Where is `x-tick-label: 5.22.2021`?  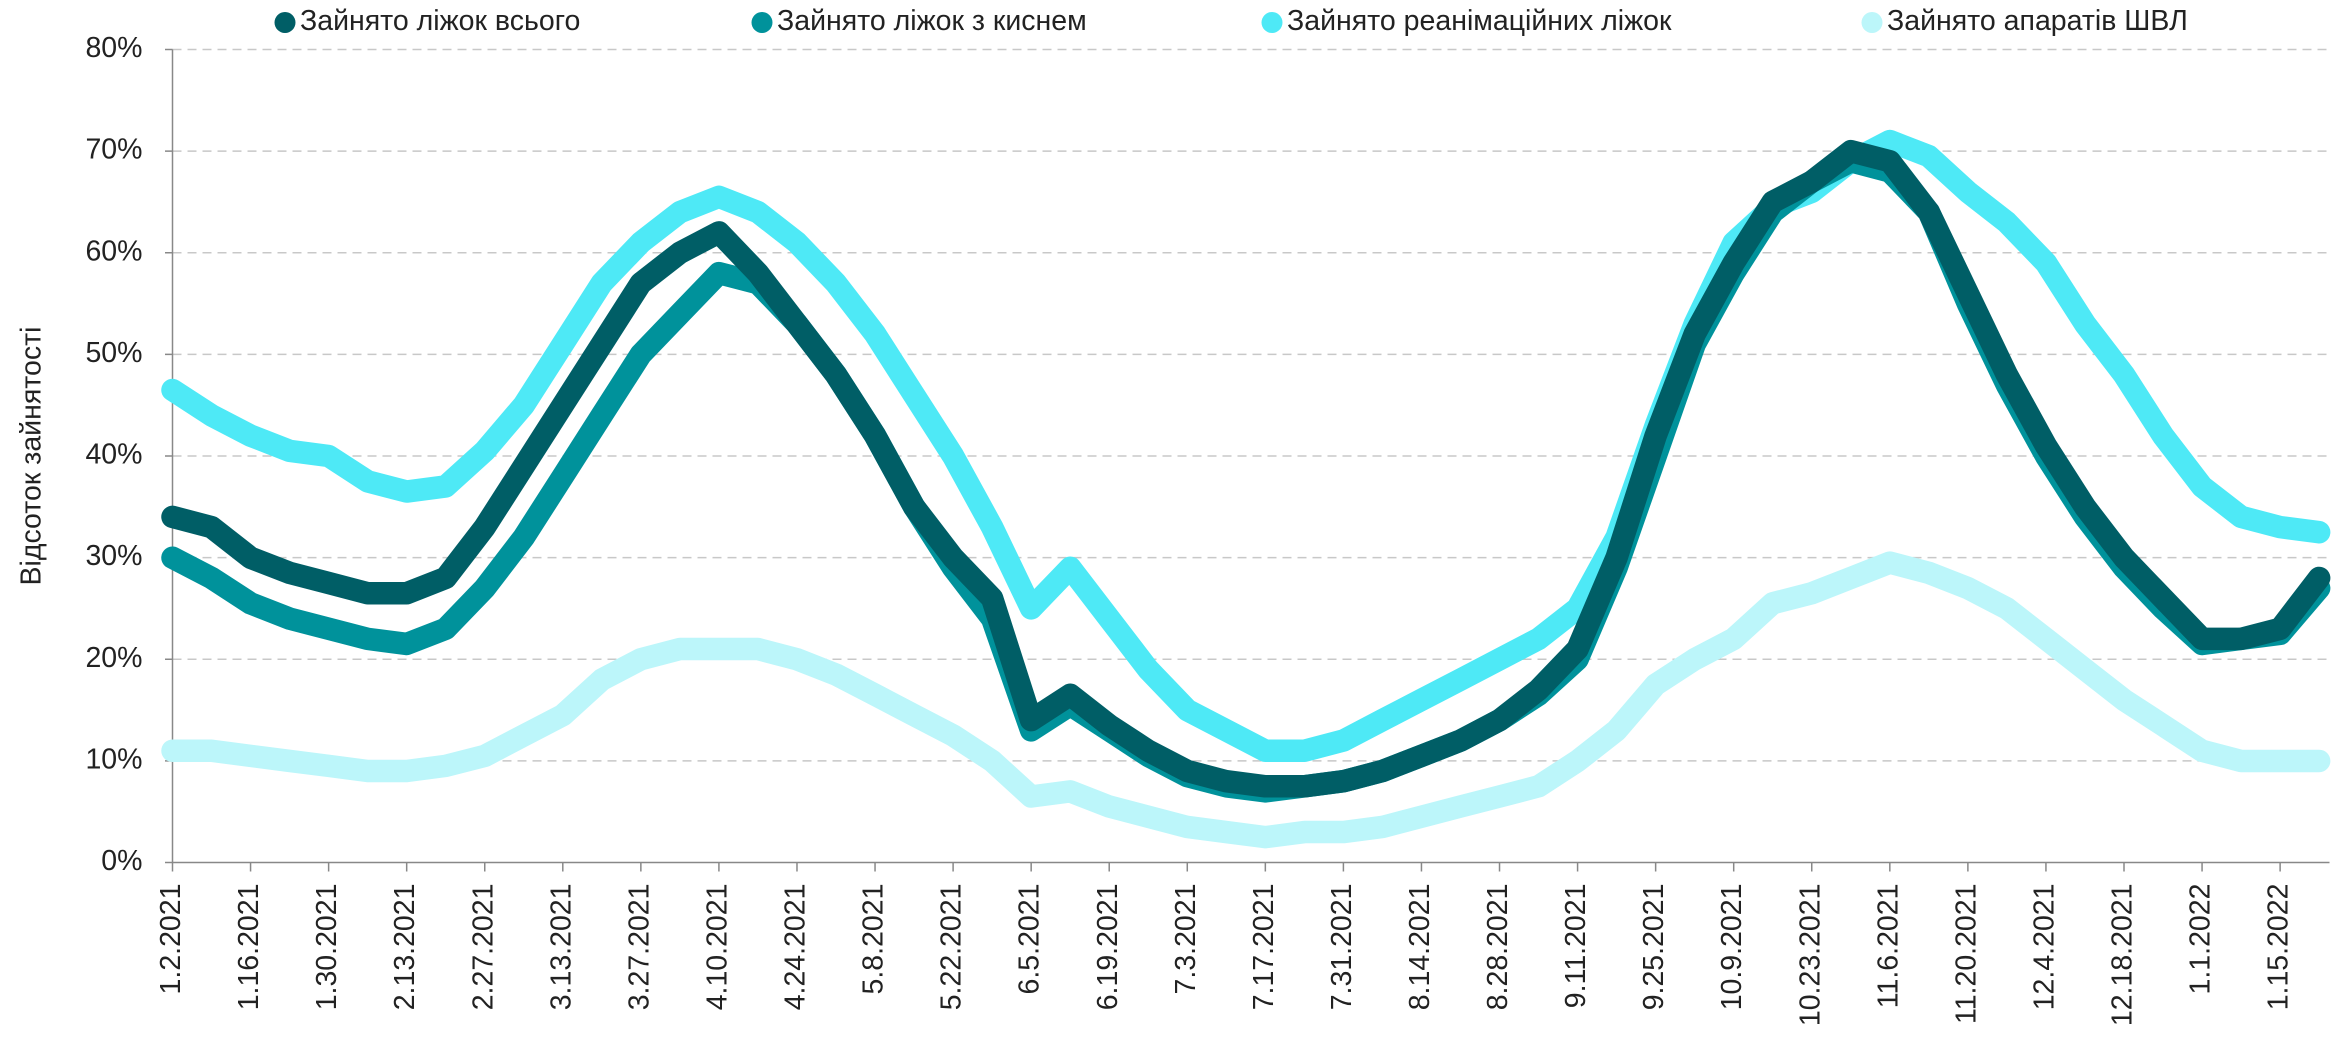
x-tick-label: 5.22.2021 is located at coordinates (952, 947).